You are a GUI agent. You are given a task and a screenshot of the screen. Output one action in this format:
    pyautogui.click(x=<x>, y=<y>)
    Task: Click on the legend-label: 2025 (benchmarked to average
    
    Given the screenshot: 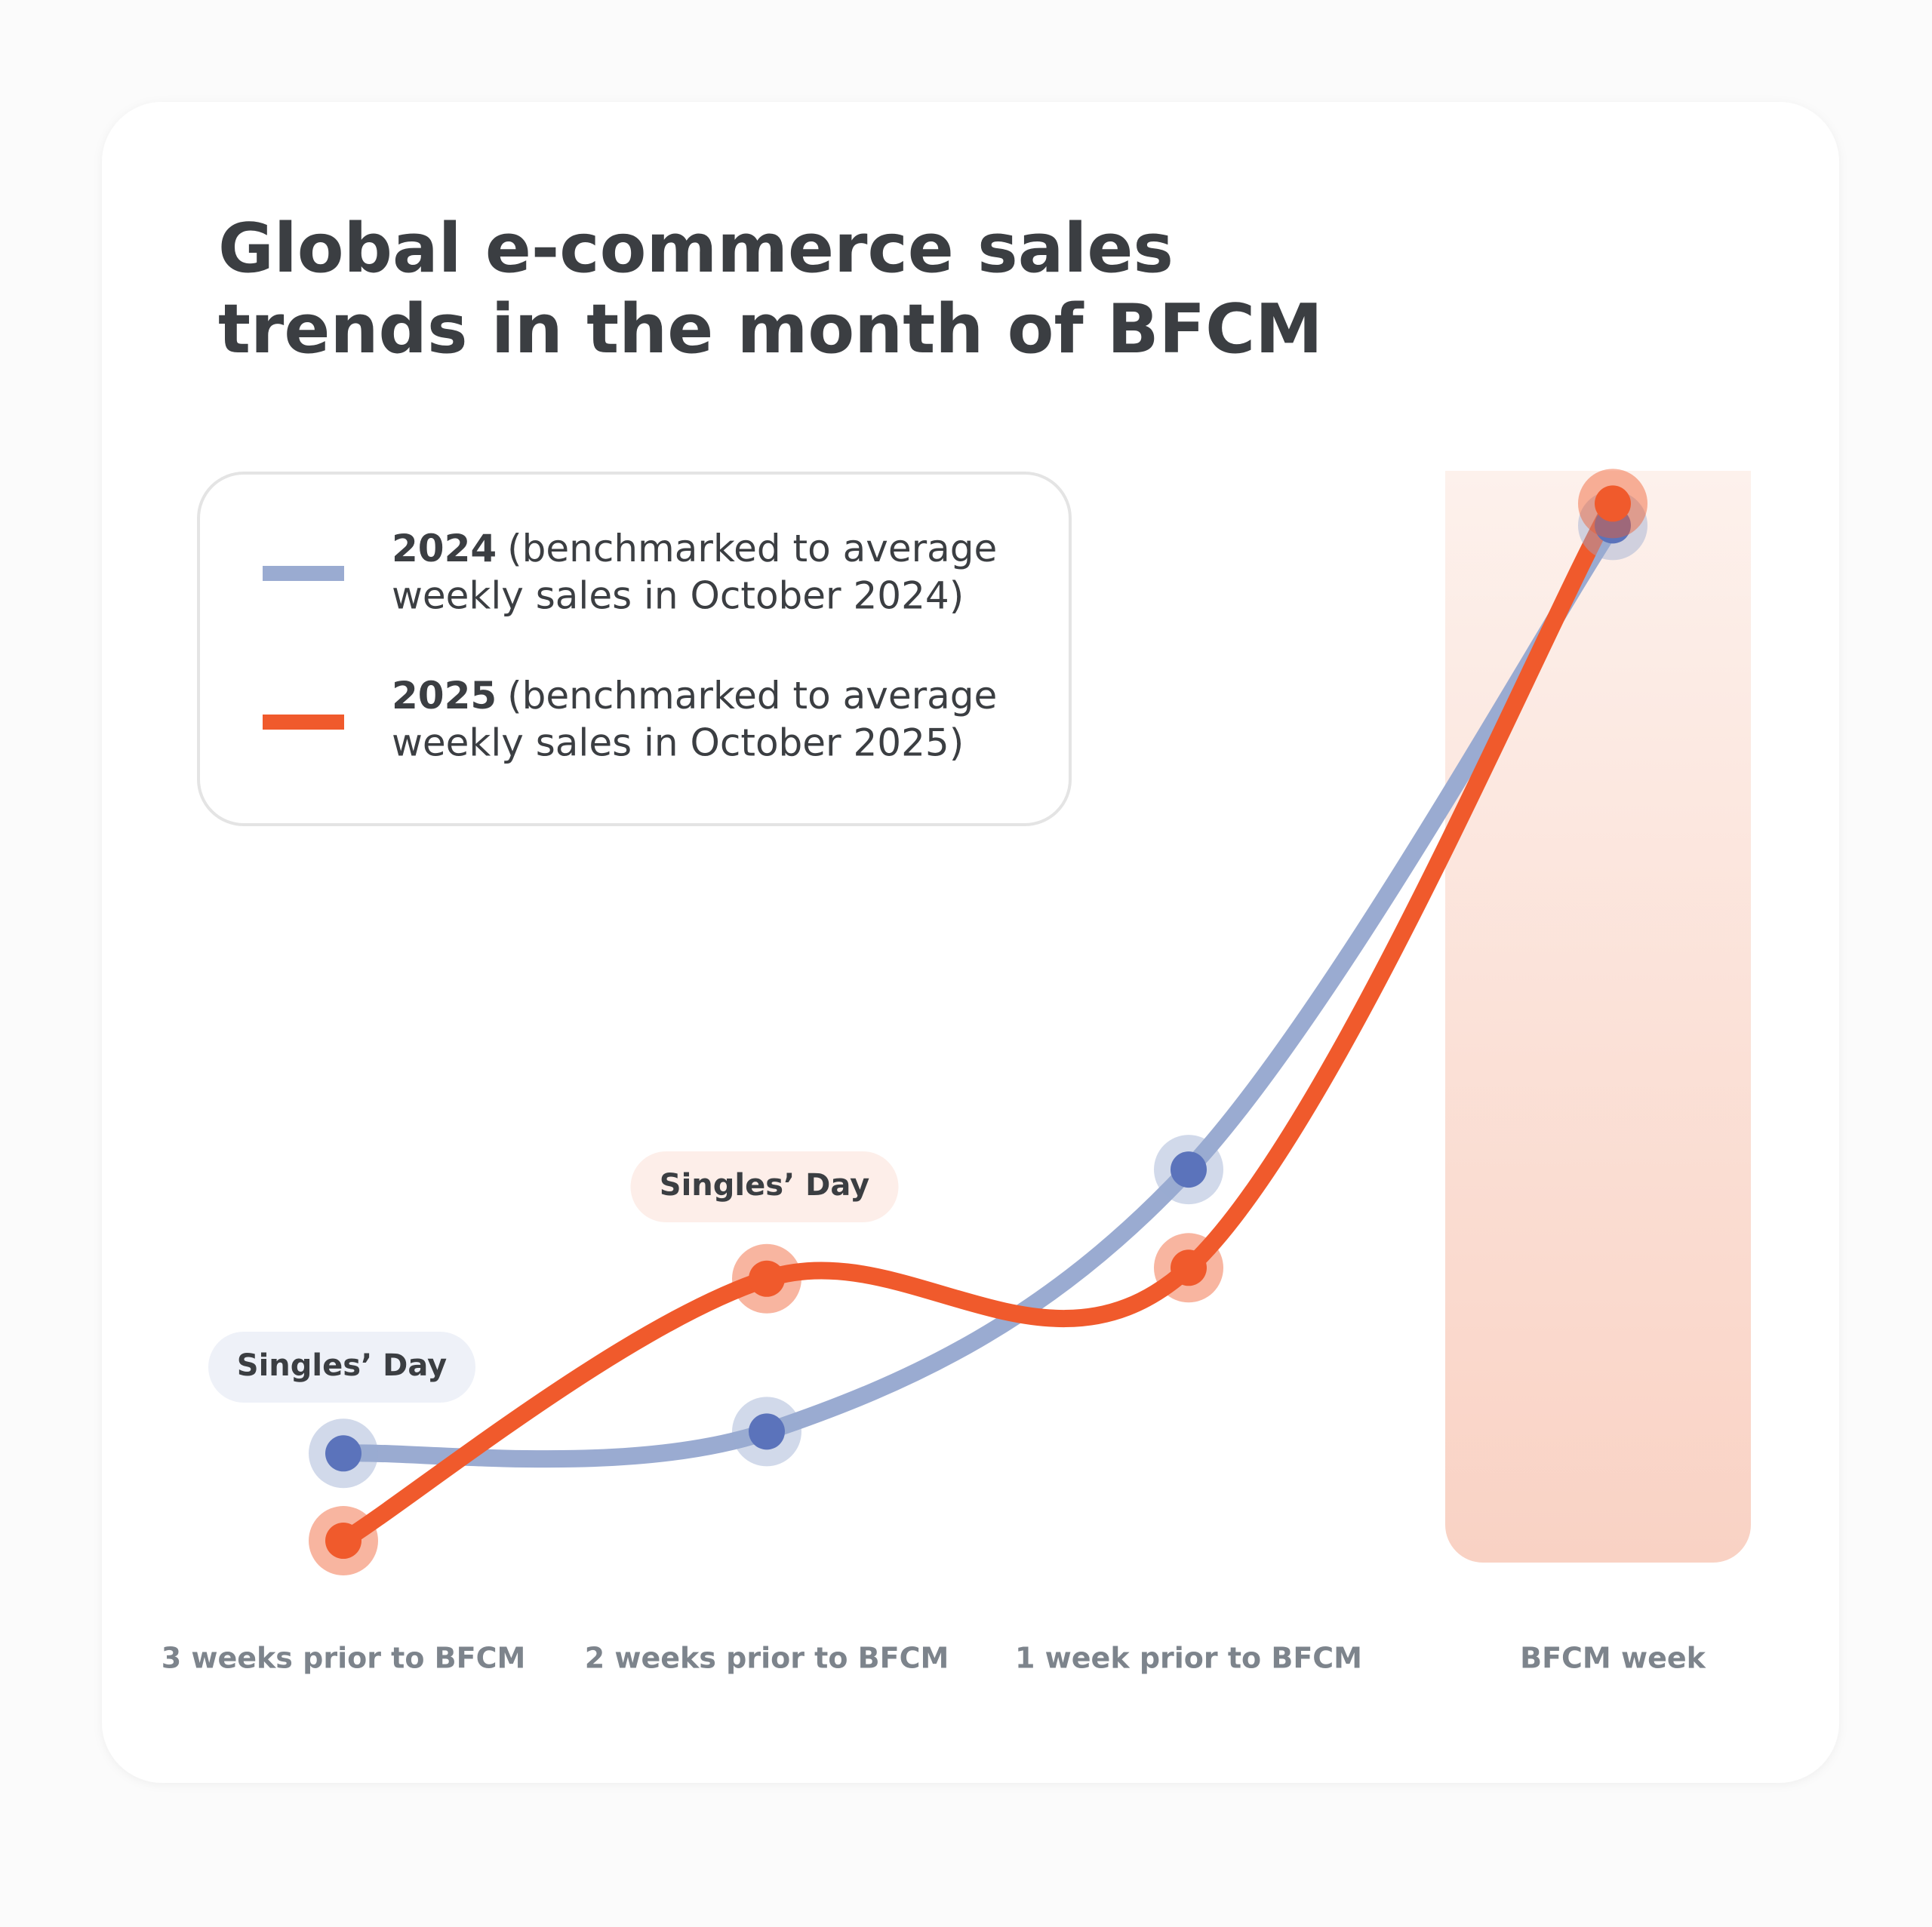 What is the action you would take?
    pyautogui.click(x=694, y=696)
    